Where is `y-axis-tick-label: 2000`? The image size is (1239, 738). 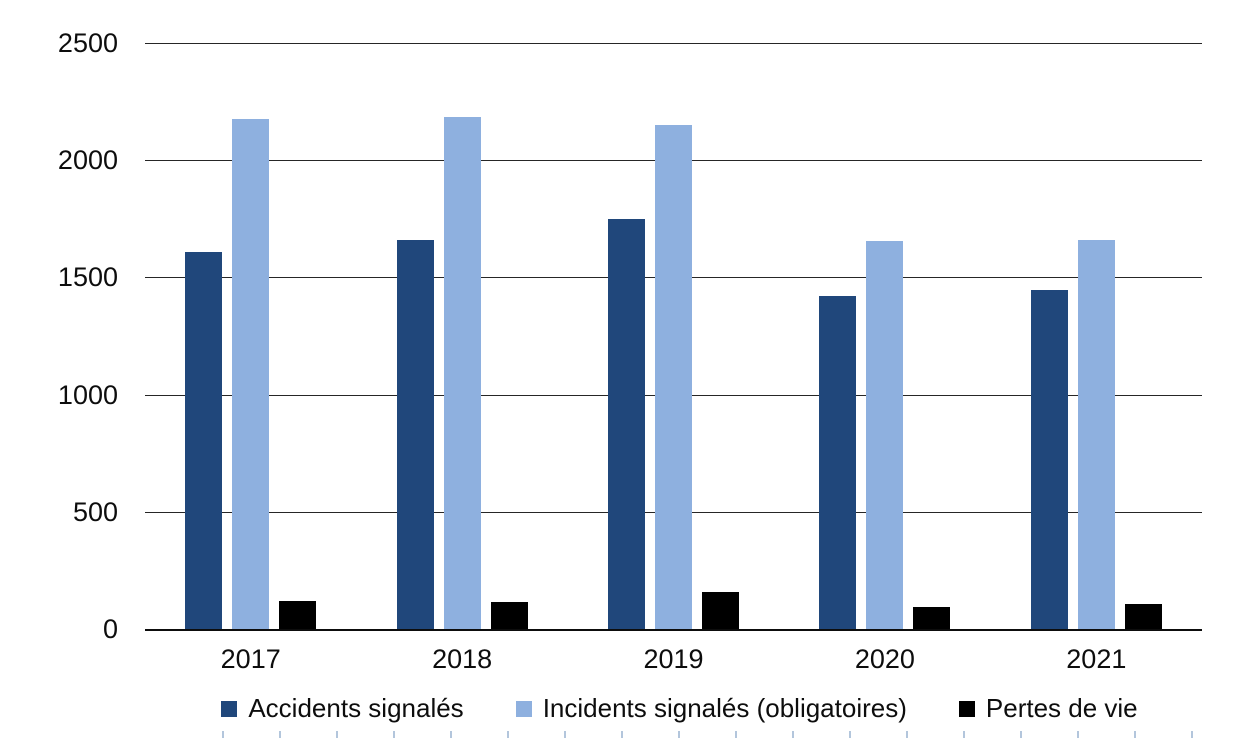
y-axis-tick-label: 2000 is located at coordinates (87, 160).